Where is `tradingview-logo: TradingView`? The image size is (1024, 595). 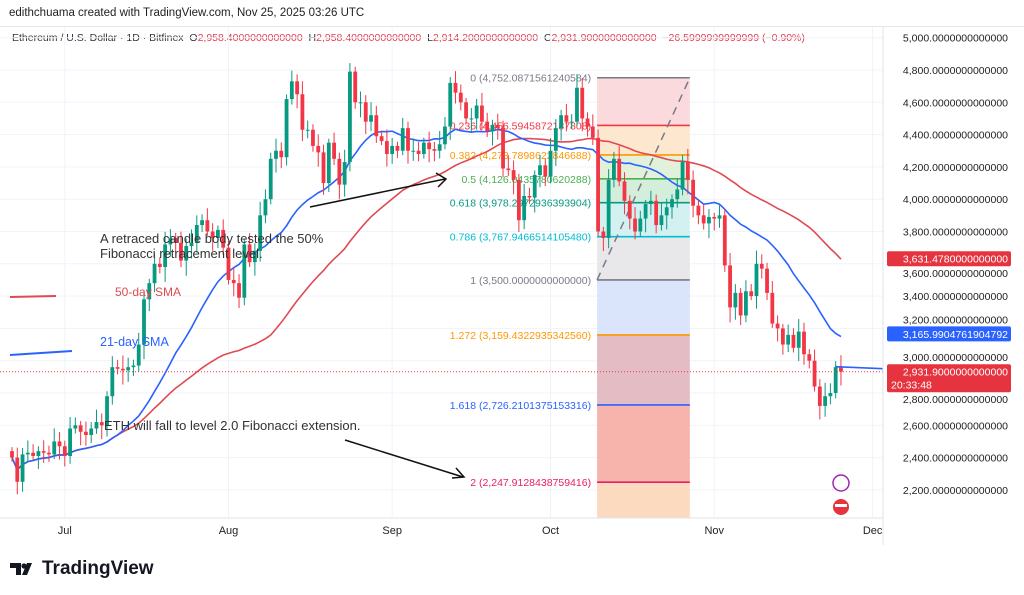
tradingview-logo: TradingView is located at coordinates (82, 569).